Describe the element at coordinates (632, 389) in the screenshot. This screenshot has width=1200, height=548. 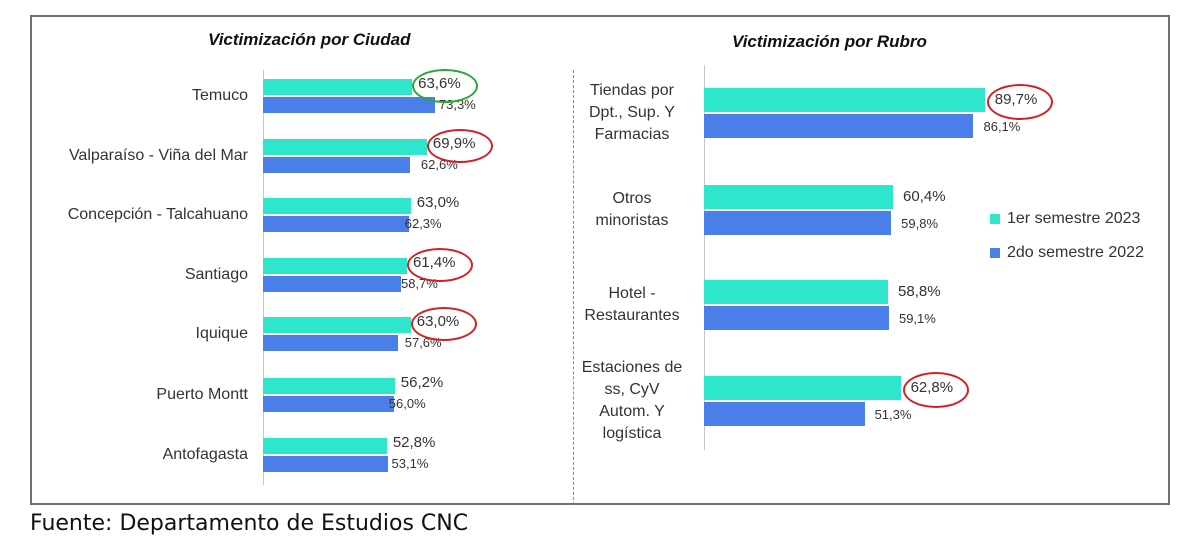
I see `category-label-line: ss, CyV` at that location.